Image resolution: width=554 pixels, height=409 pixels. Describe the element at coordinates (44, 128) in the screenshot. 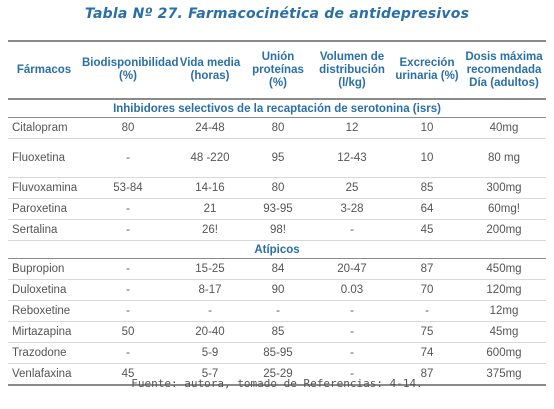

I see `drug-name: Citalopram` at that location.